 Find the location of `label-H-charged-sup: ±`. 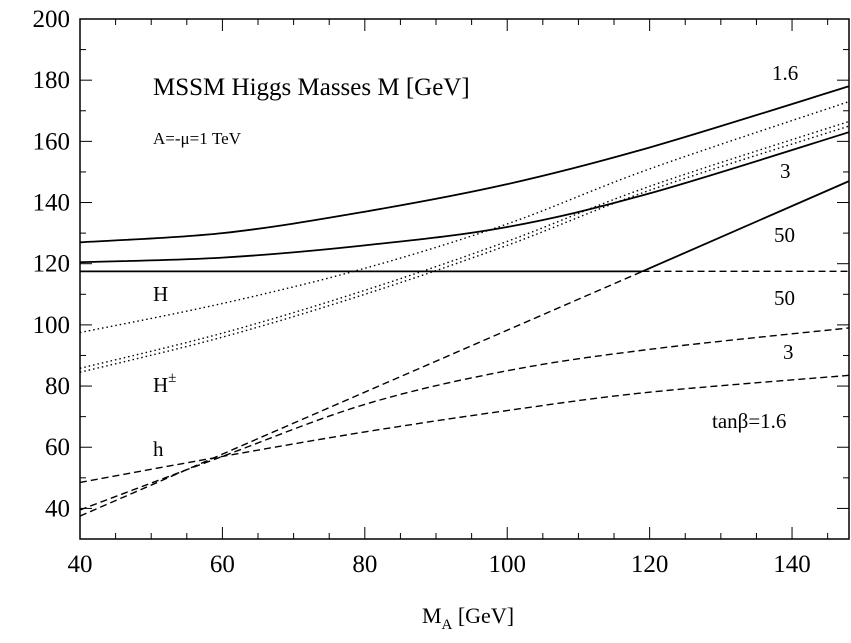

label-H-charged-sup: ± is located at coordinates (172, 378).